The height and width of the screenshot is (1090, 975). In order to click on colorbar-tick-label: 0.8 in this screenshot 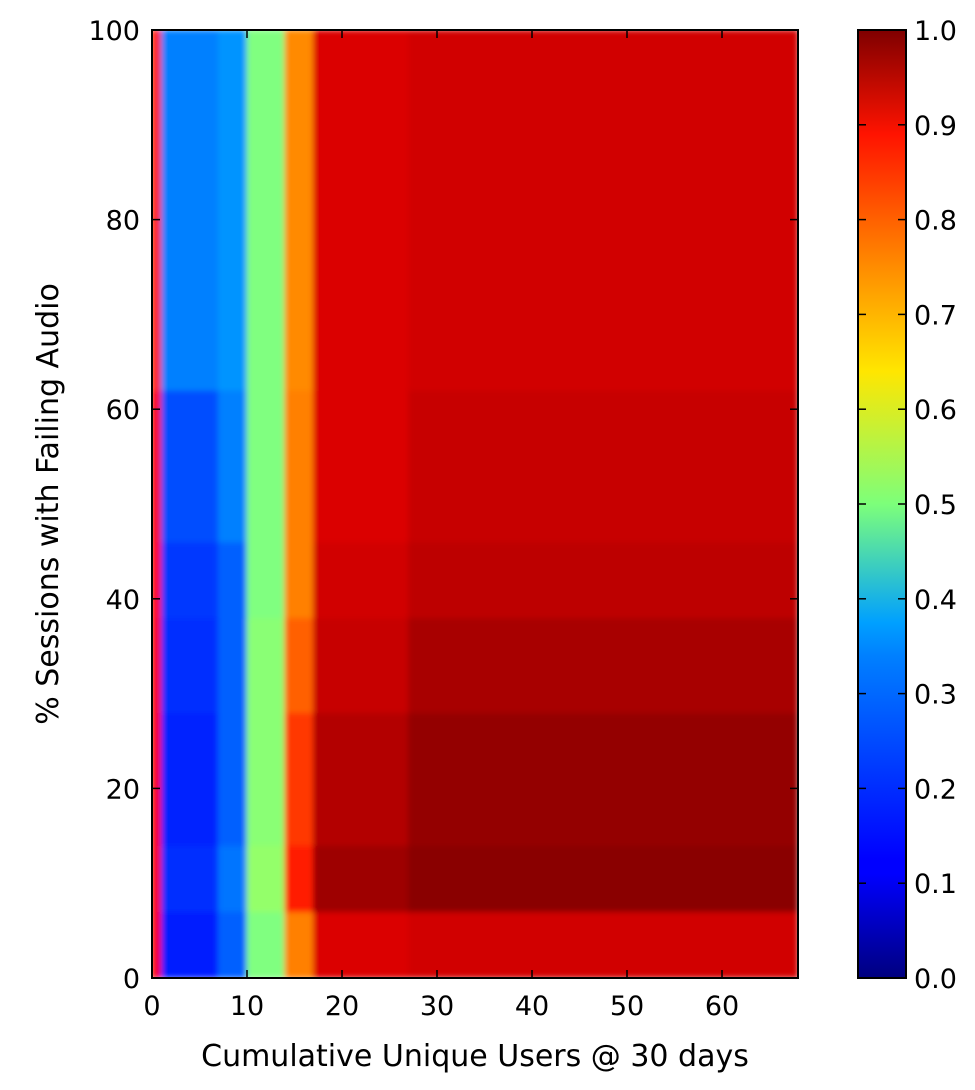, I will do `click(935, 221)`.